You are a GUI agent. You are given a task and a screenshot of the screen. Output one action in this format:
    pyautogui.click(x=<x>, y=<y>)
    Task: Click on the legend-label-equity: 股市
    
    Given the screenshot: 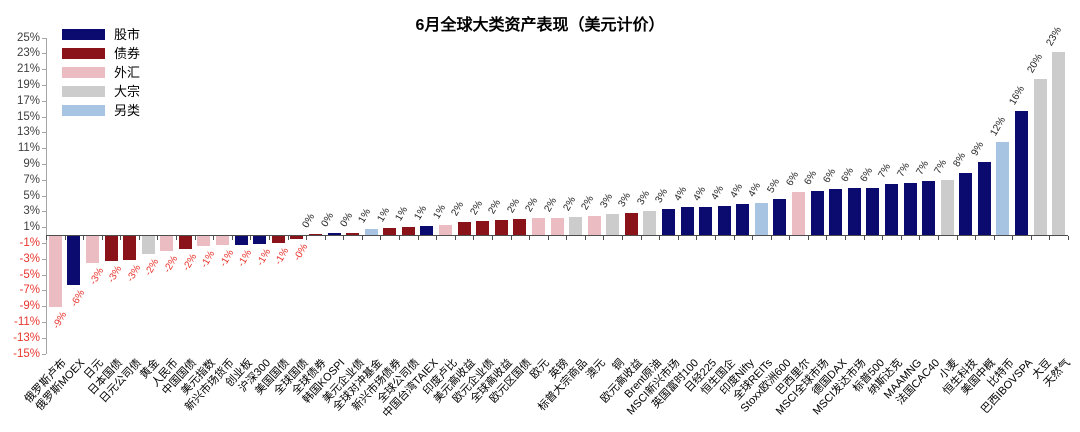 What is the action you would take?
    pyautogui.click(x=127, y=34)
    